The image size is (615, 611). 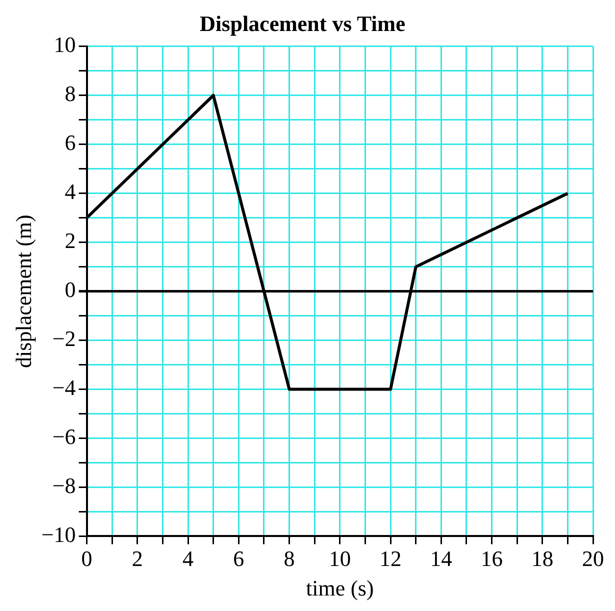 What do you see at coordinates (238, 559) in the screenshot?
I see `x-tick-label: 6` at bounding box center [238, 559].